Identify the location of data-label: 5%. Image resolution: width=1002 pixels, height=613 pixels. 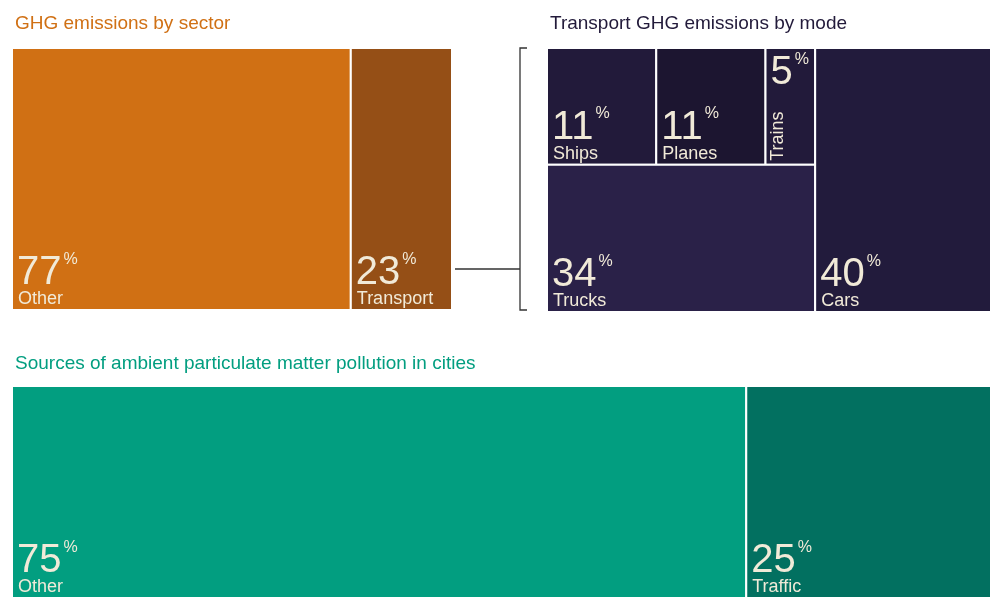
(789, 70).